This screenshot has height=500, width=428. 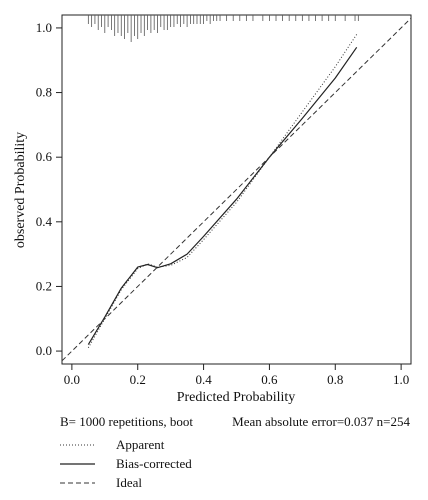 What do you see at coordinates (44, 92) in the screenshot?
I see `y-tick-label: 0.8` at bounding box center [44, 92].